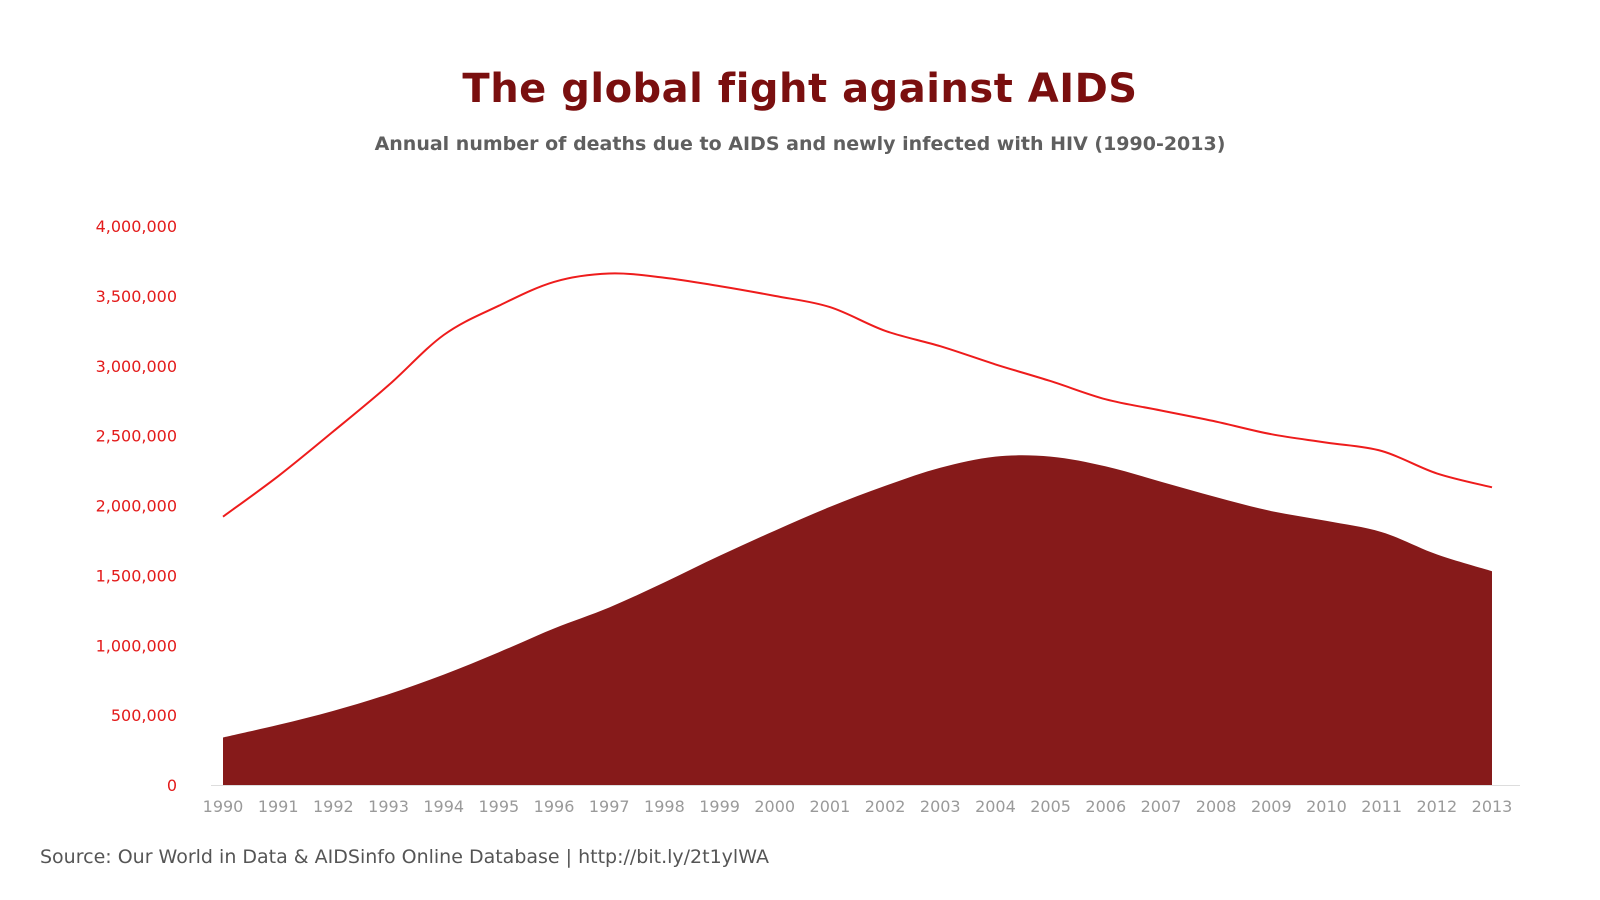 This screenshot has height=900, width=1600. I want to click on x-tick-label: 2010, so click(1326, 806).